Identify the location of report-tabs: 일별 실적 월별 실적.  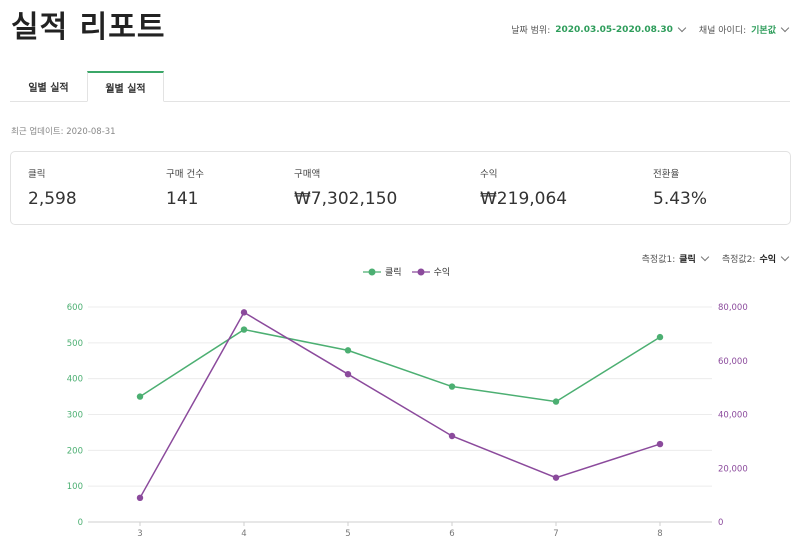
(400, 86).